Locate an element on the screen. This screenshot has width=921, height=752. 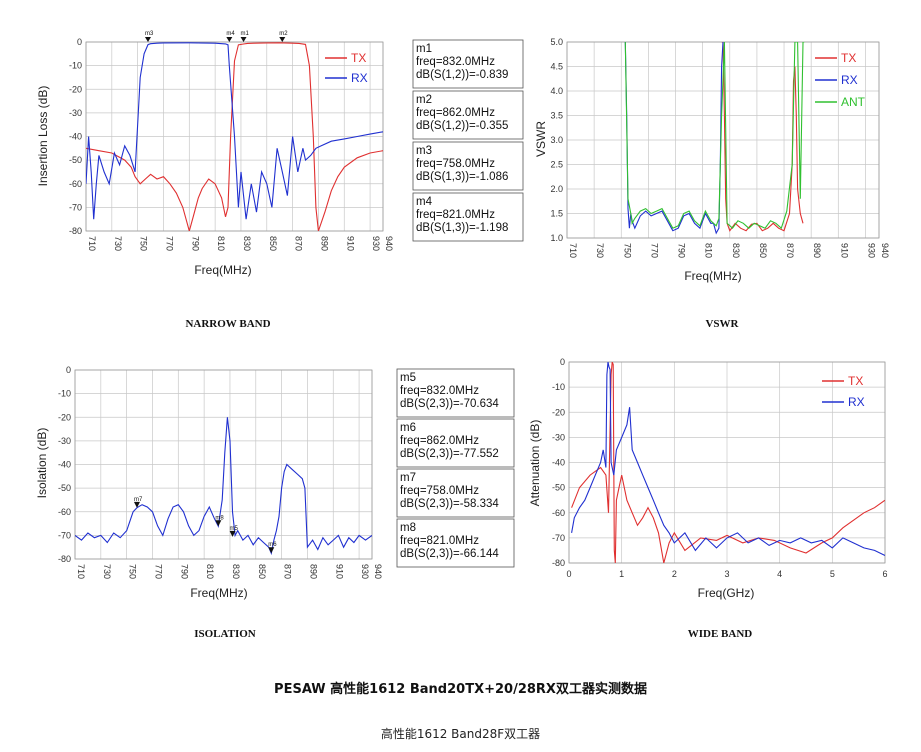
marker-box-line: m6 is located at coordinates (408, 428).